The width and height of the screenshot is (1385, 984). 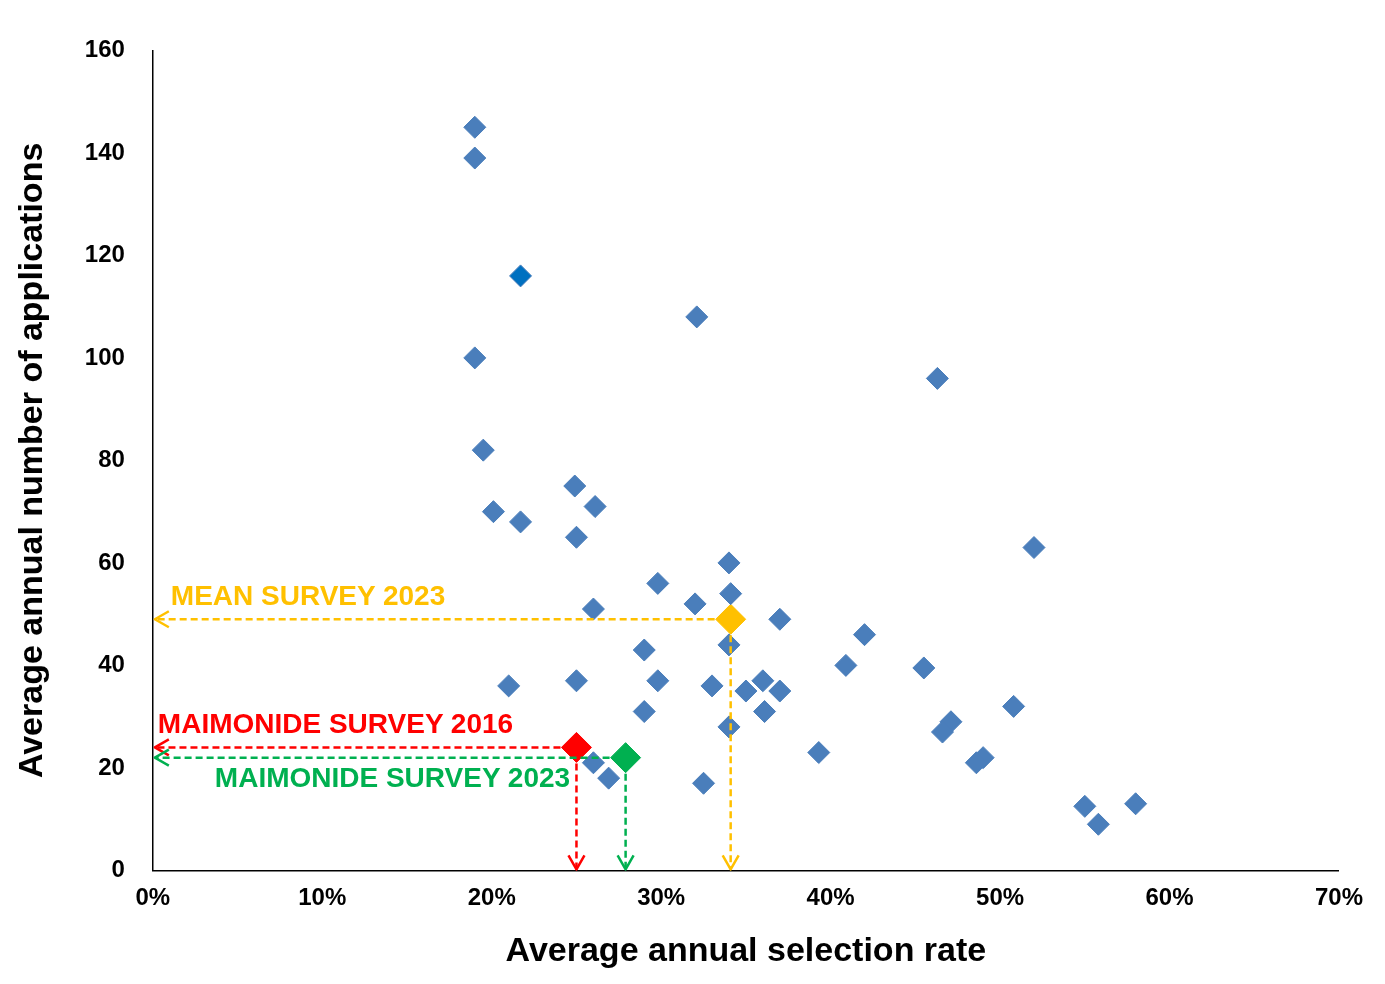 What do you see at coordinates (1000, 897) in the screenshot?
I see `x-tick-label: 50%` at bounding box center [1000, 897].